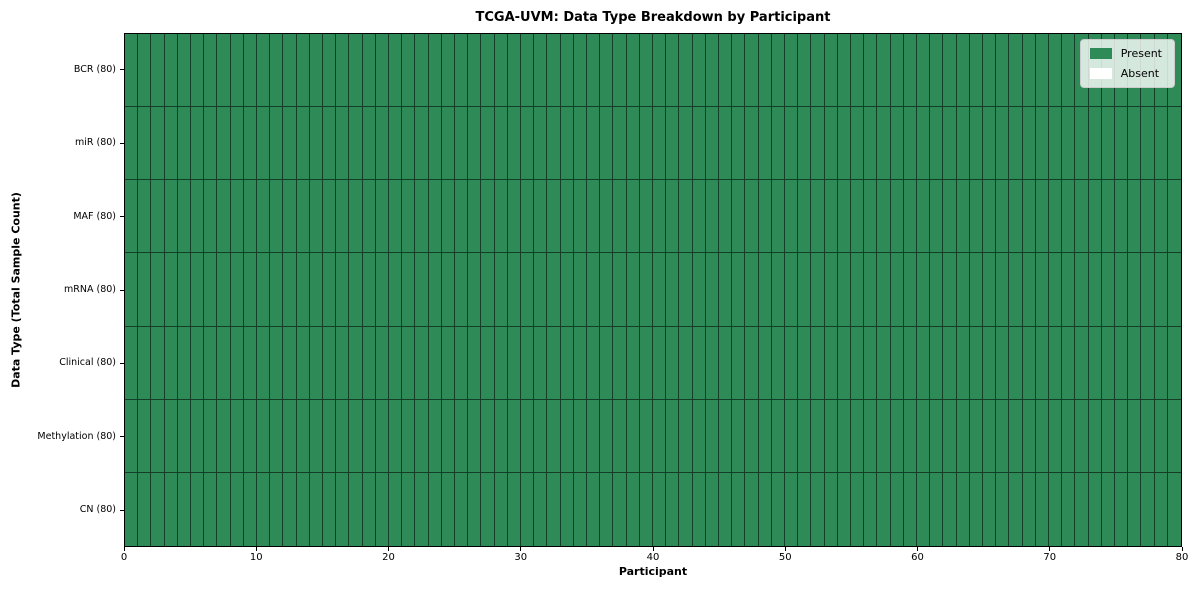 The height and width of the screenshot is (600, 1200). What do you see at coordinates (388, 557) in the screenshot?
I see `x-tick-label: 20` at bounding box center [388, 557].